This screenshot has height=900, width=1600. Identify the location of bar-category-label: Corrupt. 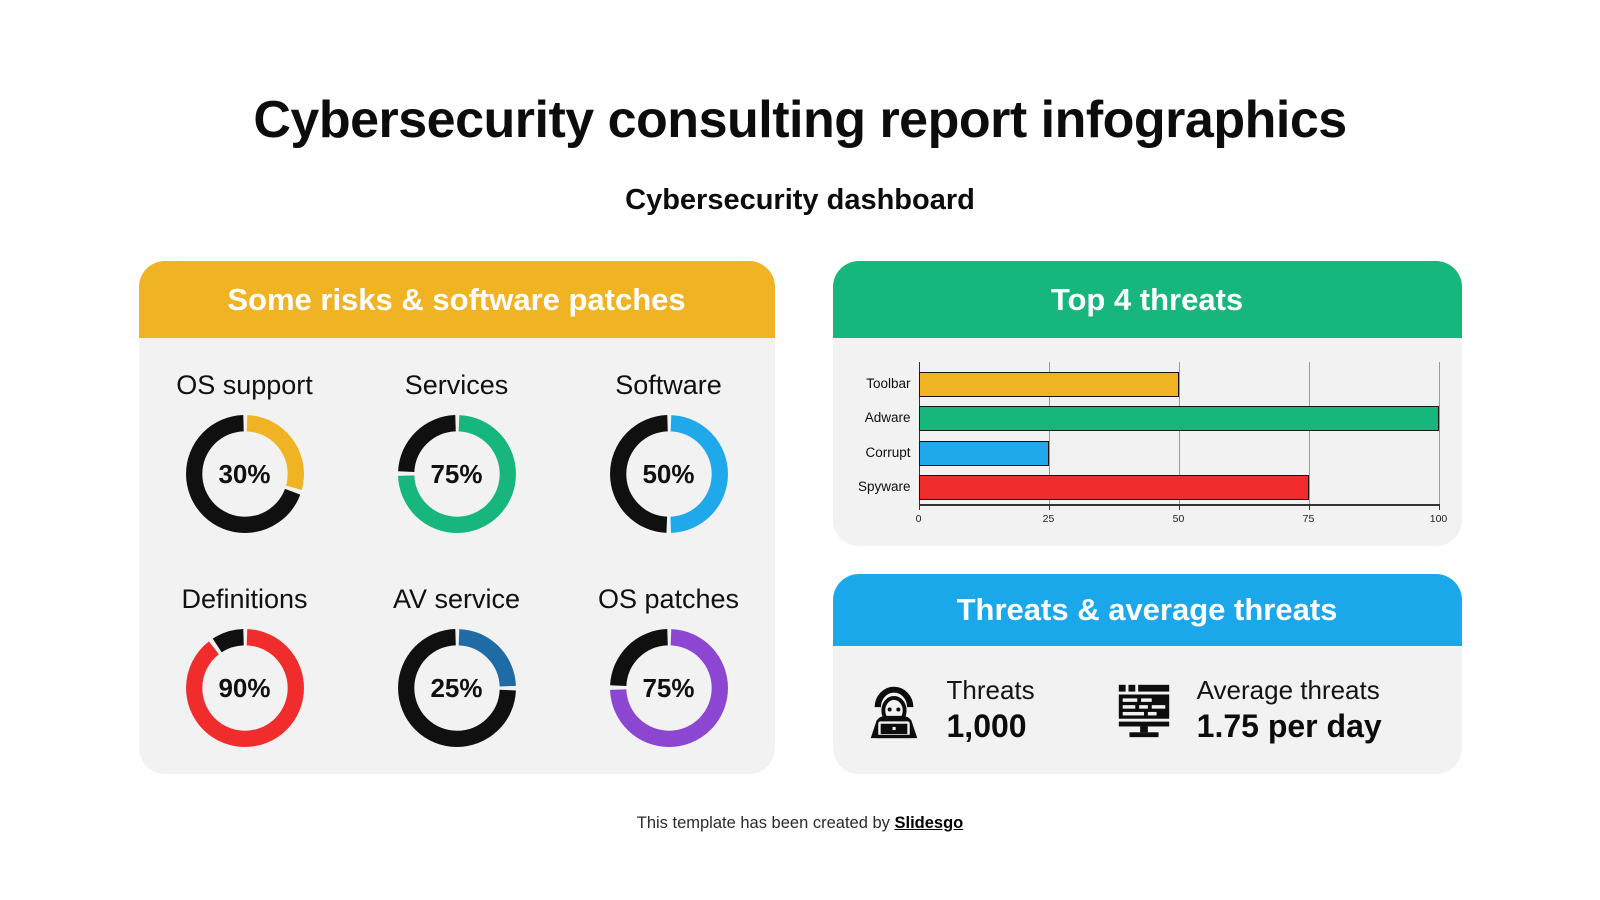
(888, 452).